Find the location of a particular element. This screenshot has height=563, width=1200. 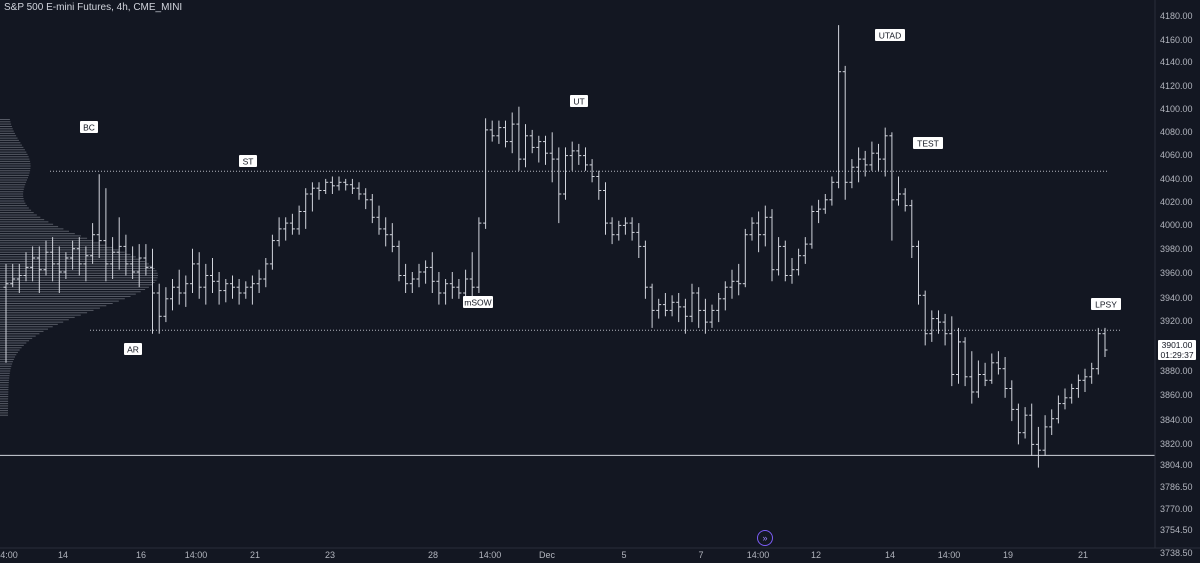

annotation-text: UTAD is located at coordinates (890, 36).